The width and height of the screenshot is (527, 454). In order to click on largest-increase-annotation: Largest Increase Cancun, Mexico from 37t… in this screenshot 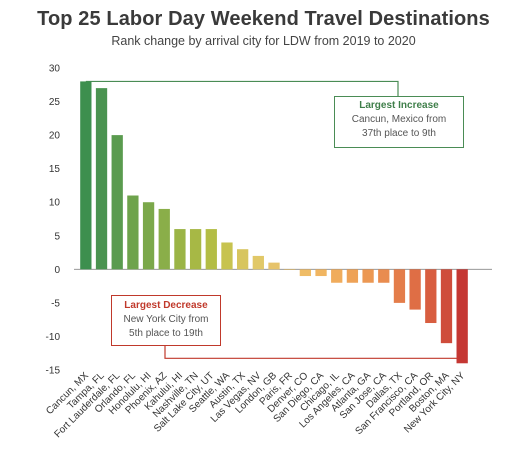, I will do `click(399, 122)`.